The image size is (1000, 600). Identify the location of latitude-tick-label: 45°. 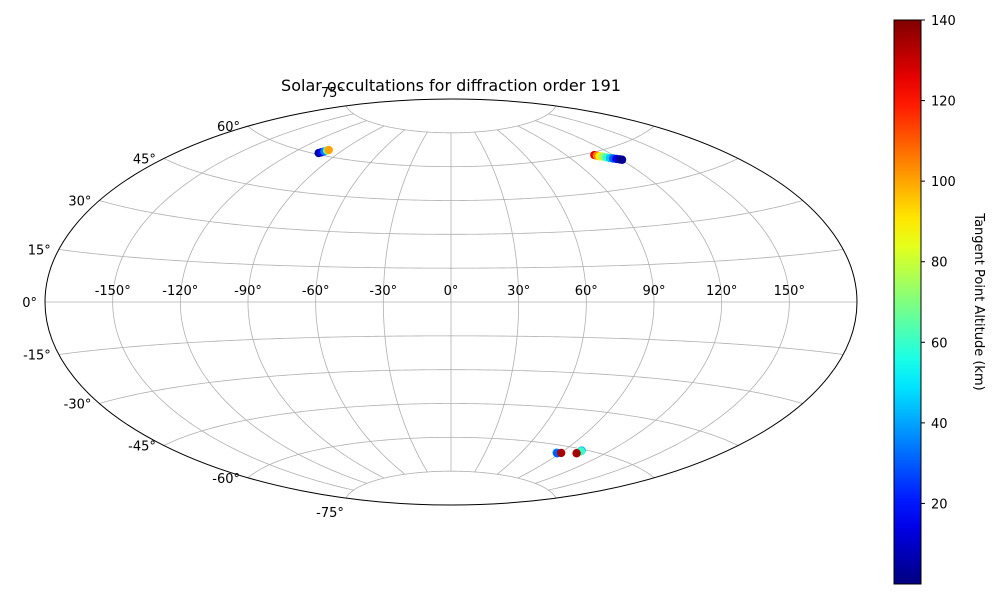
(144, 160).